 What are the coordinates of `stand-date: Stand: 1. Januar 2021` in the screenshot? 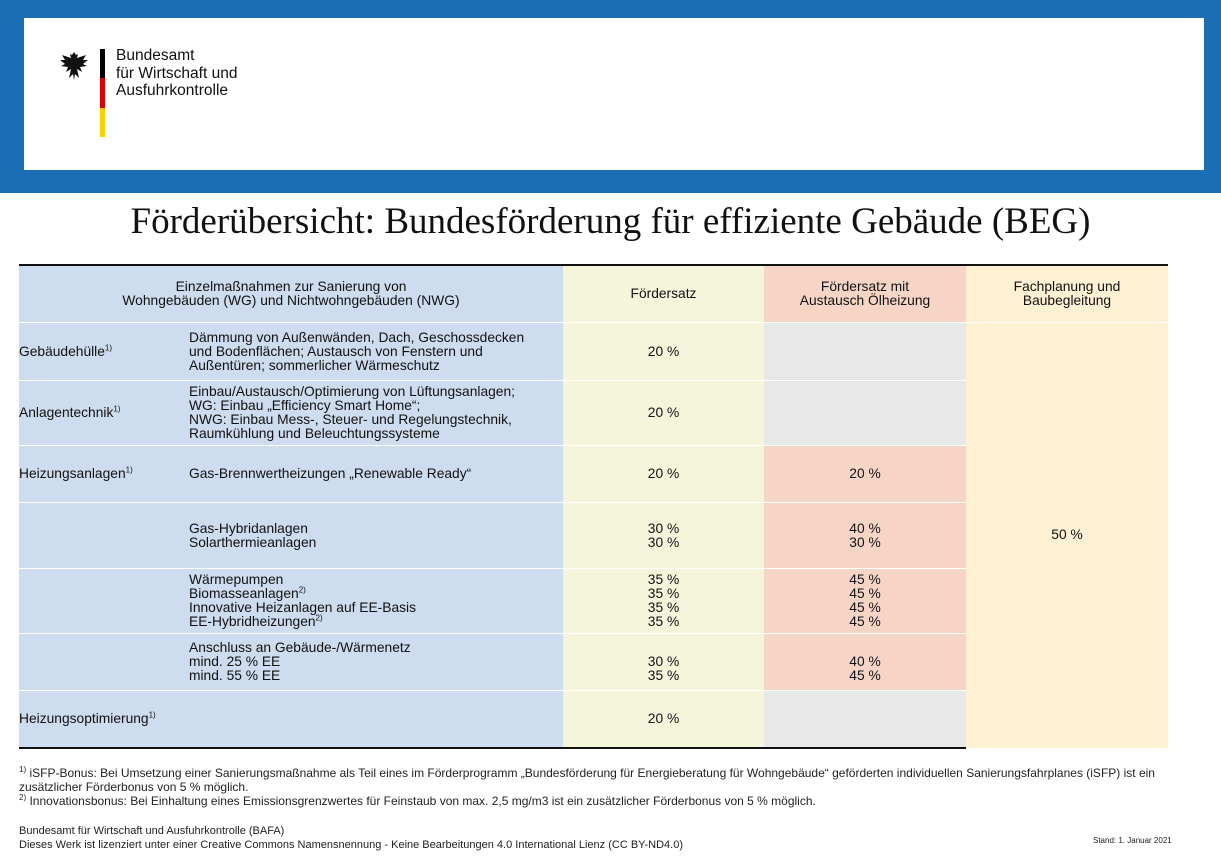 It's located at (1132, 840).